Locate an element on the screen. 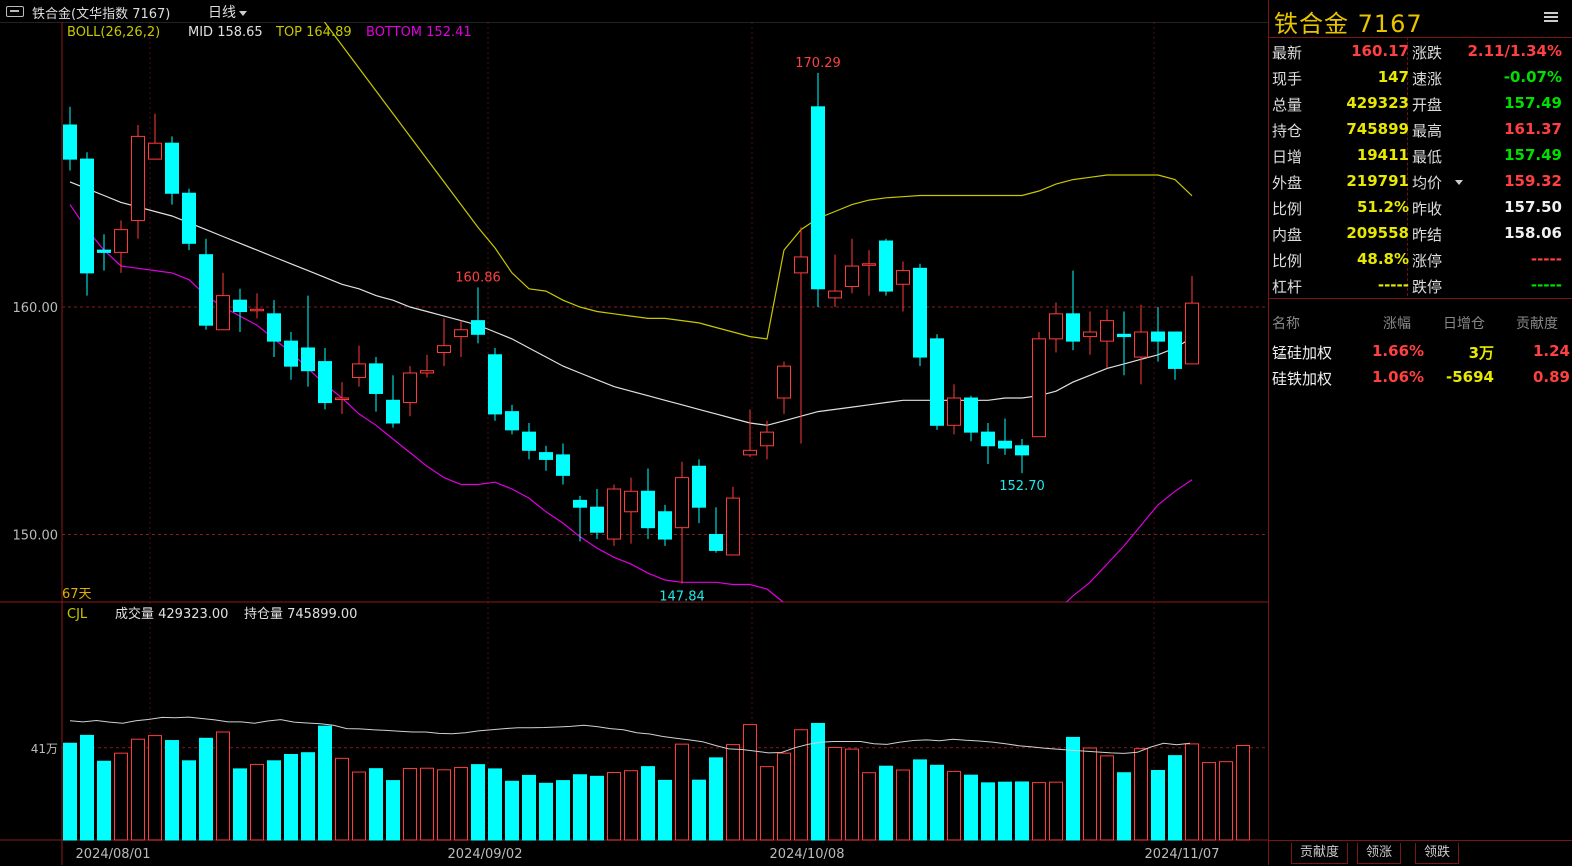  contrib-name: 硅铁加权 is located at coordinates (1302, 379).